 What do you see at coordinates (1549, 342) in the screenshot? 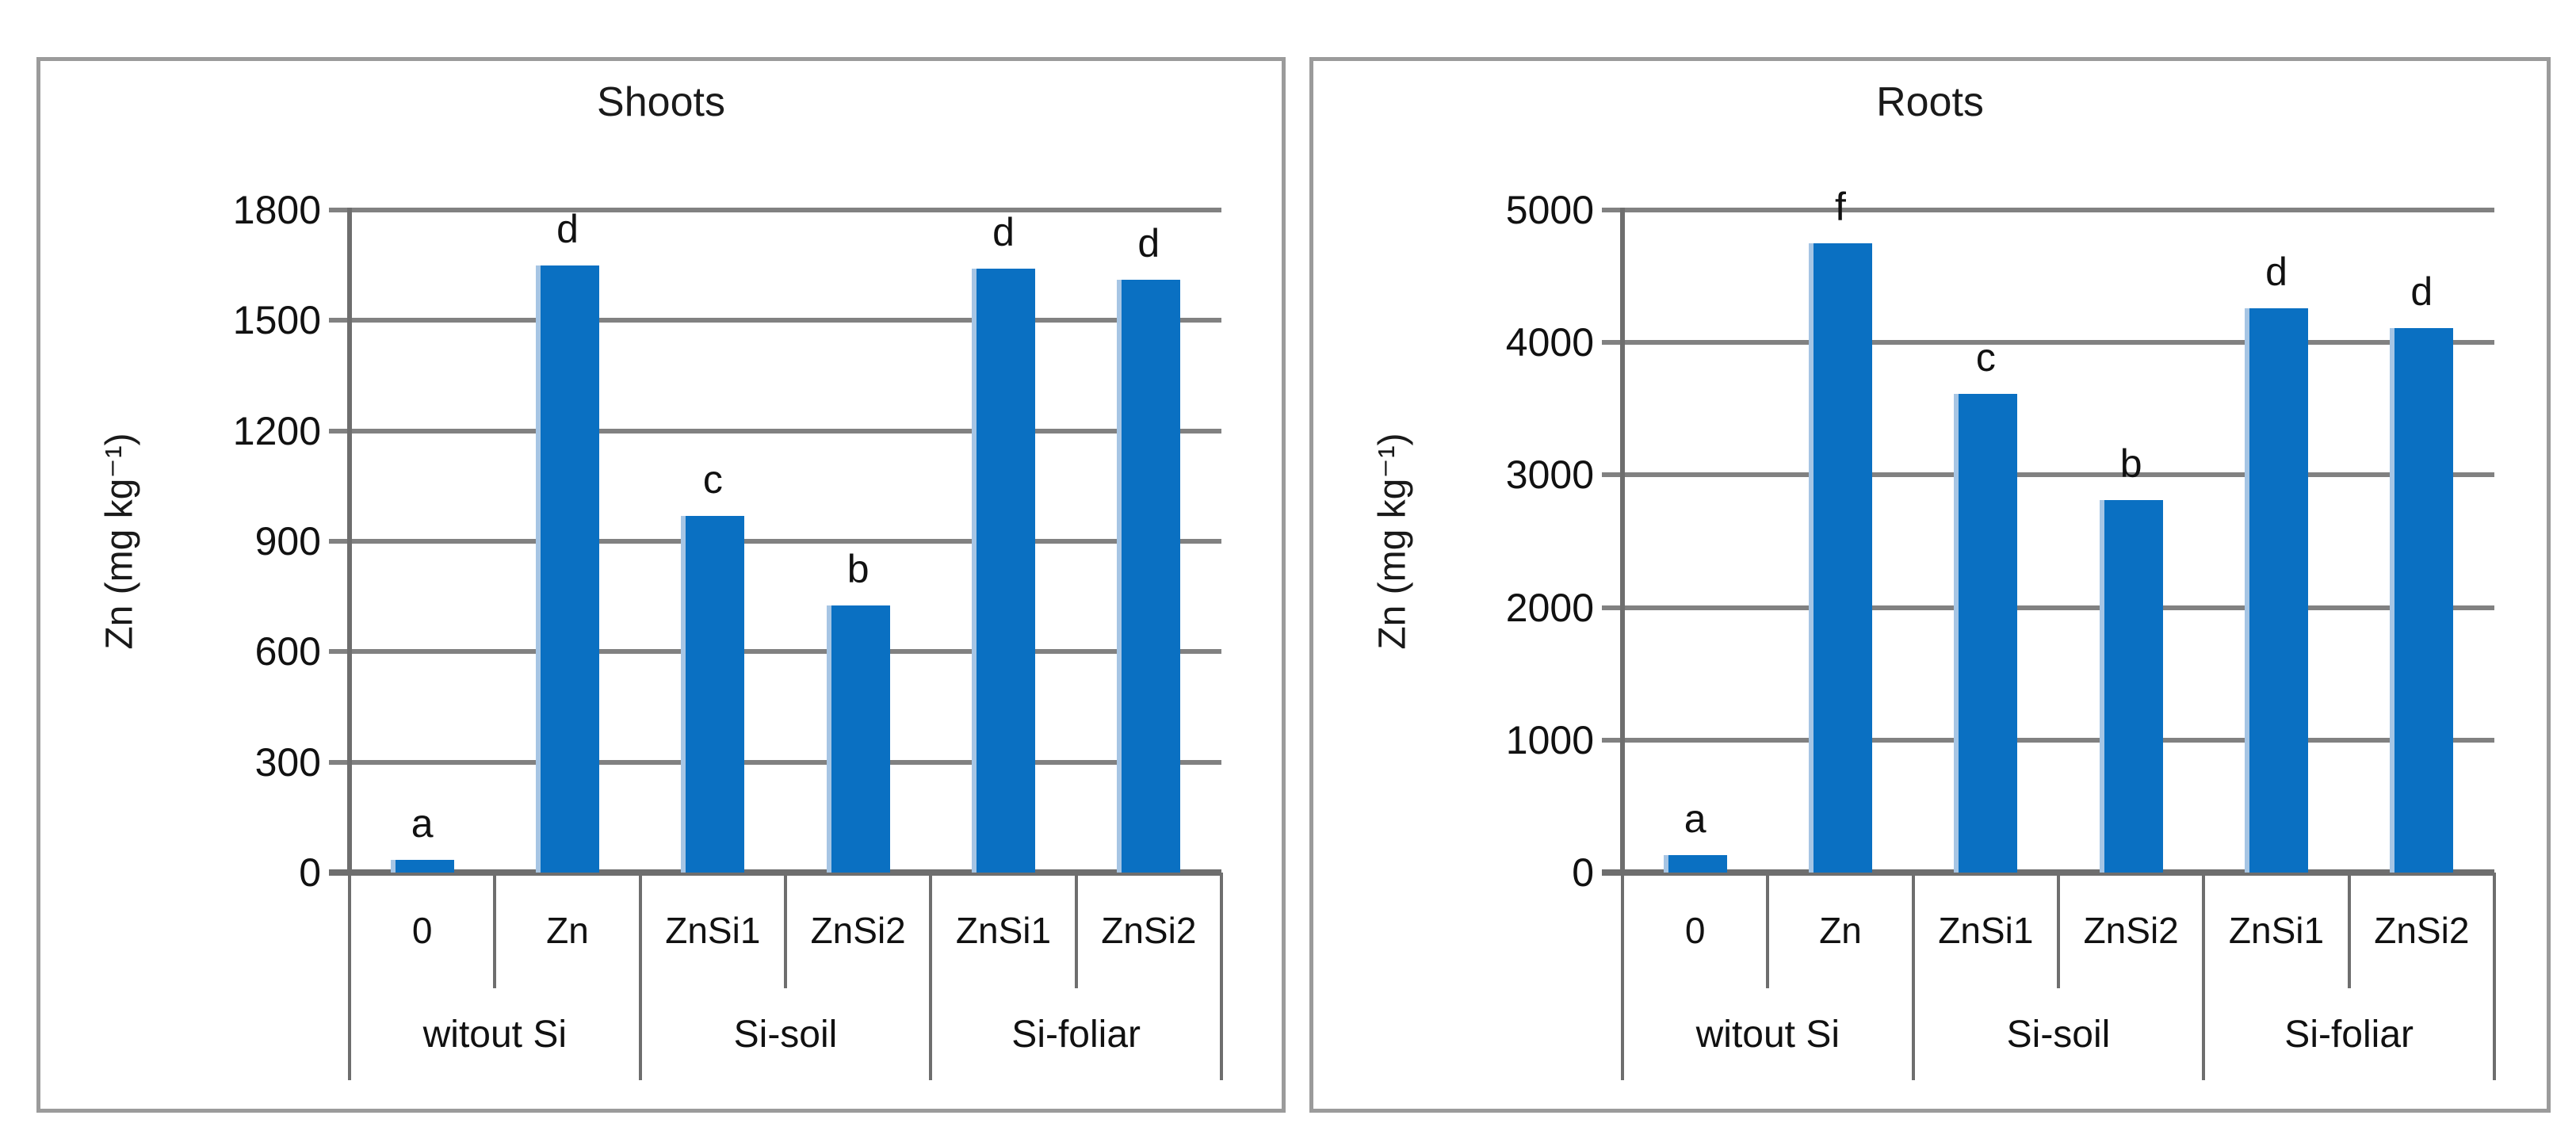
I see `y-tick-label: 4000` at bounding box center [1549, 342].